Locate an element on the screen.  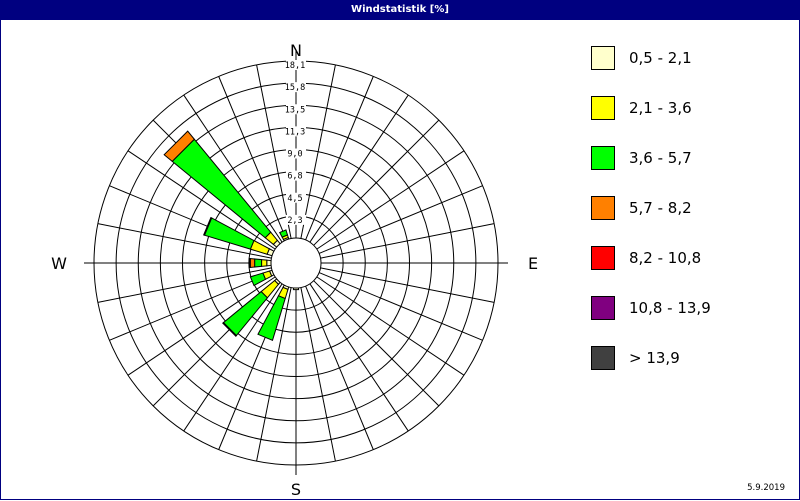
legend-item: > 13,9 is located at coordinates (691, 359).